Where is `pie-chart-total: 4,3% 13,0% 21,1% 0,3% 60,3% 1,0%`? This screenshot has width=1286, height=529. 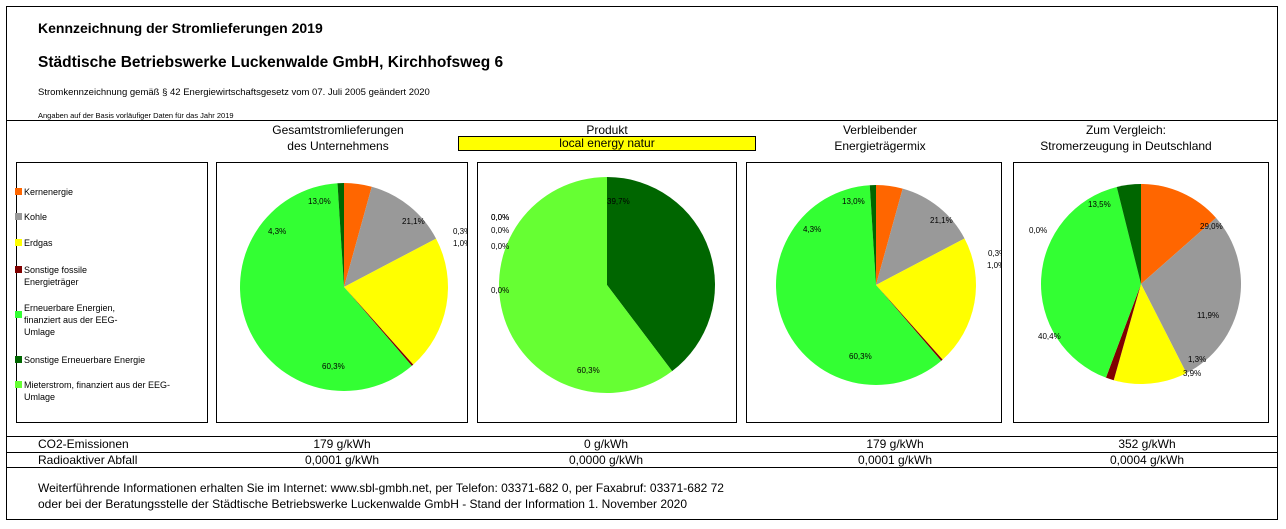
pie-chart-total: 4,3% 13,0% 21,1% 0,3% 60,3% 1,0% is located at coordinates (354, 287).